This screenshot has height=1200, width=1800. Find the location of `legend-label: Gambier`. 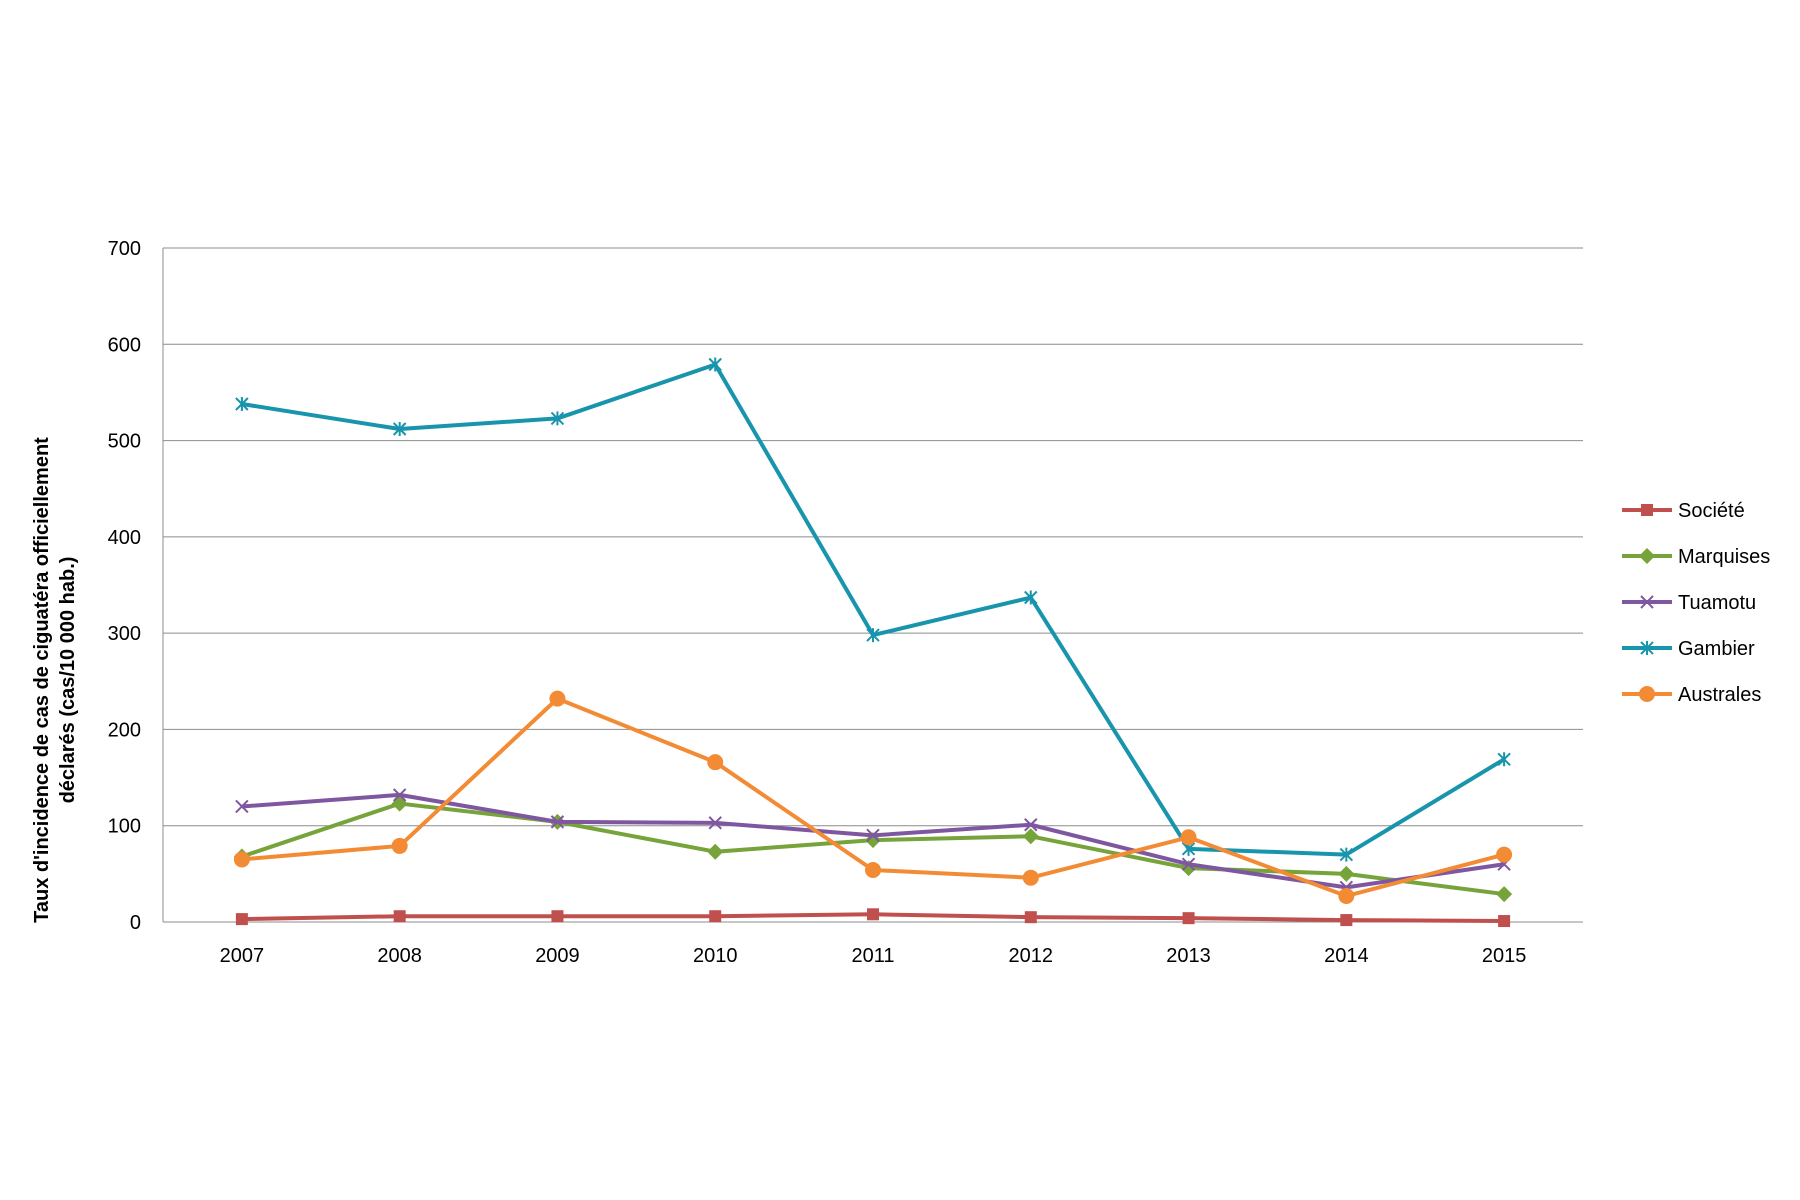

legend-label: Gambier is located at coordinates (1716, 649).